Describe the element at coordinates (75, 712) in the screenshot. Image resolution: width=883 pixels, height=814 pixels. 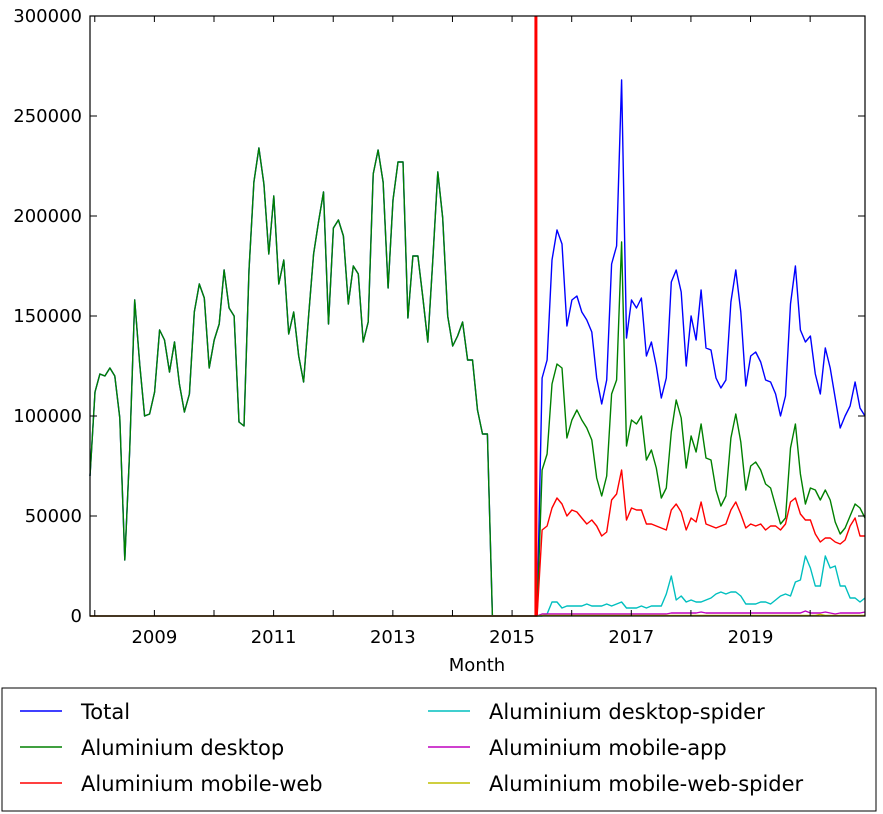
I see `legend-item: Total` at that location.